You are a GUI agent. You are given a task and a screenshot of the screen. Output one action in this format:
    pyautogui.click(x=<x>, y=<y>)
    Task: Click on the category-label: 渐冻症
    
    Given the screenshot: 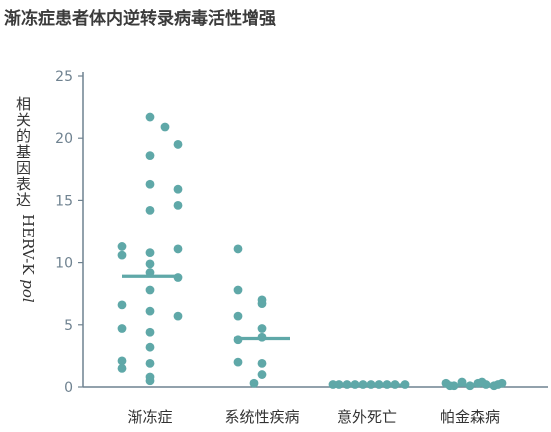 What is the action you would take?
    pyautogui.click(x=149, y=417)
    